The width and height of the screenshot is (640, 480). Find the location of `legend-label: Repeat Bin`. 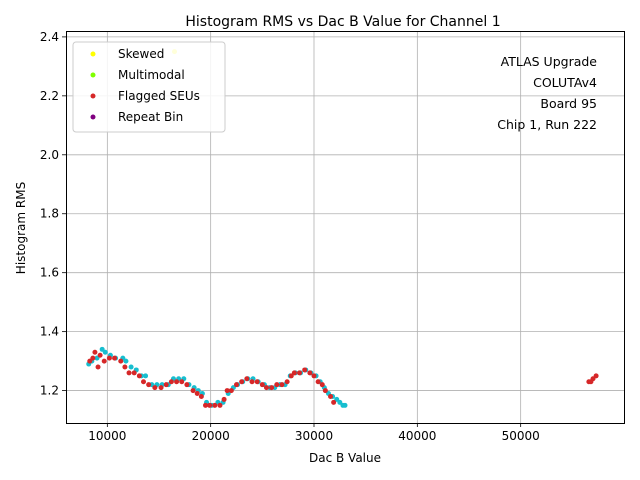

legend-label: Repeat Bin is located at coordinates (150, 117).